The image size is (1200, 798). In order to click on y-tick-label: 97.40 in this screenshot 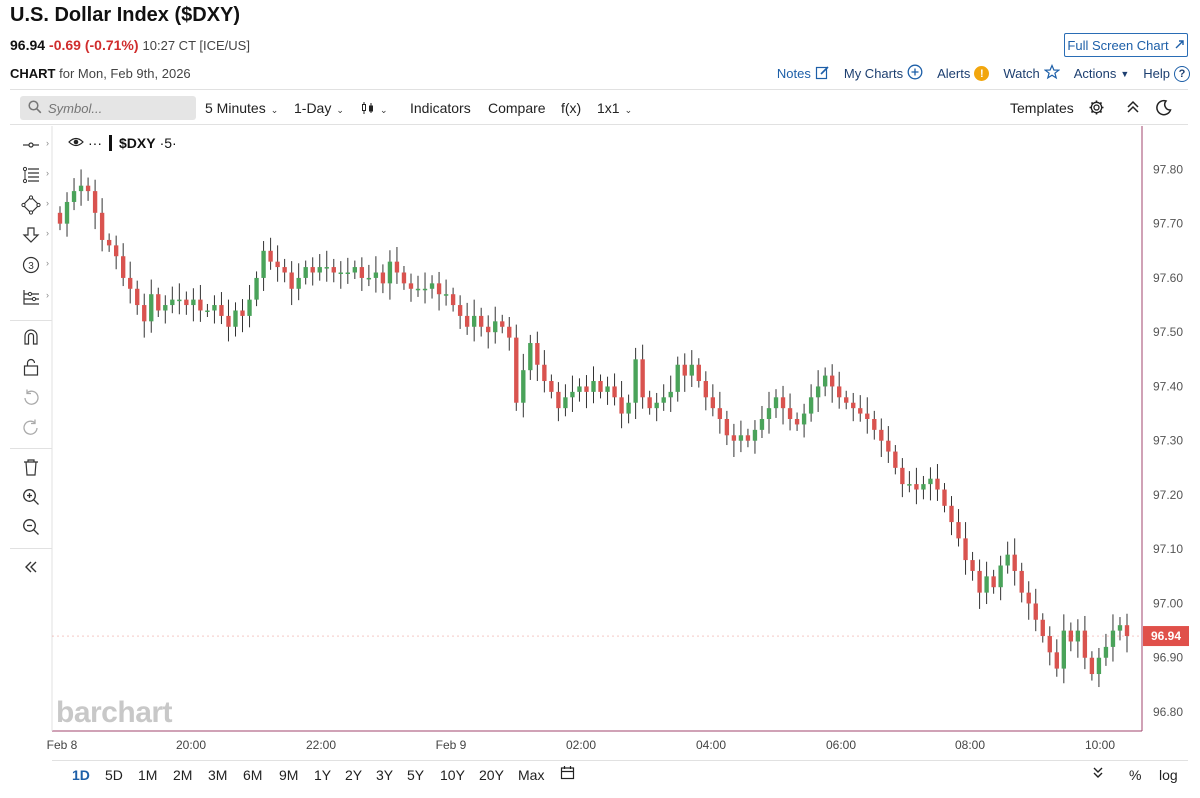, I will do `click(1168, 386)`.